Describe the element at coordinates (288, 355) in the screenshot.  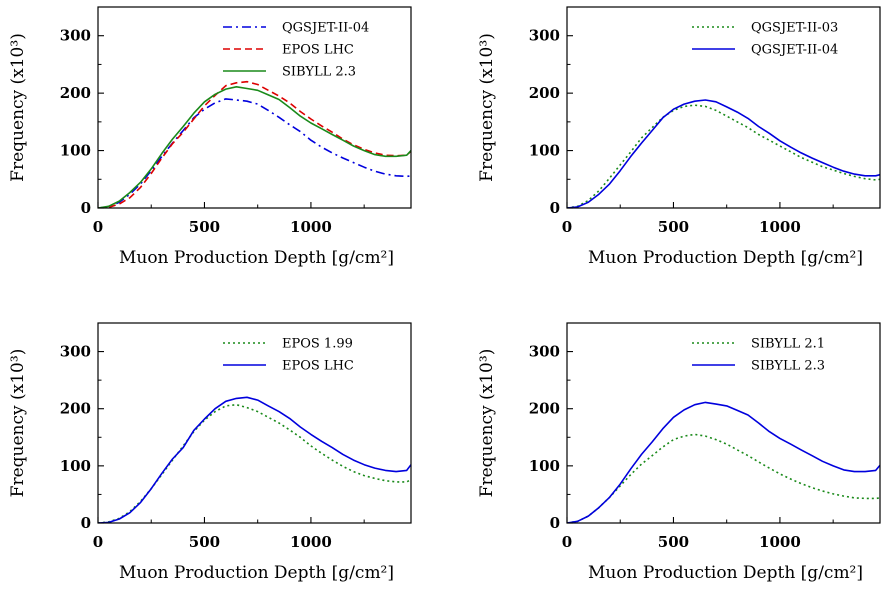
I see `legend: EPOS 1.99 EPOS LHC` at that location.